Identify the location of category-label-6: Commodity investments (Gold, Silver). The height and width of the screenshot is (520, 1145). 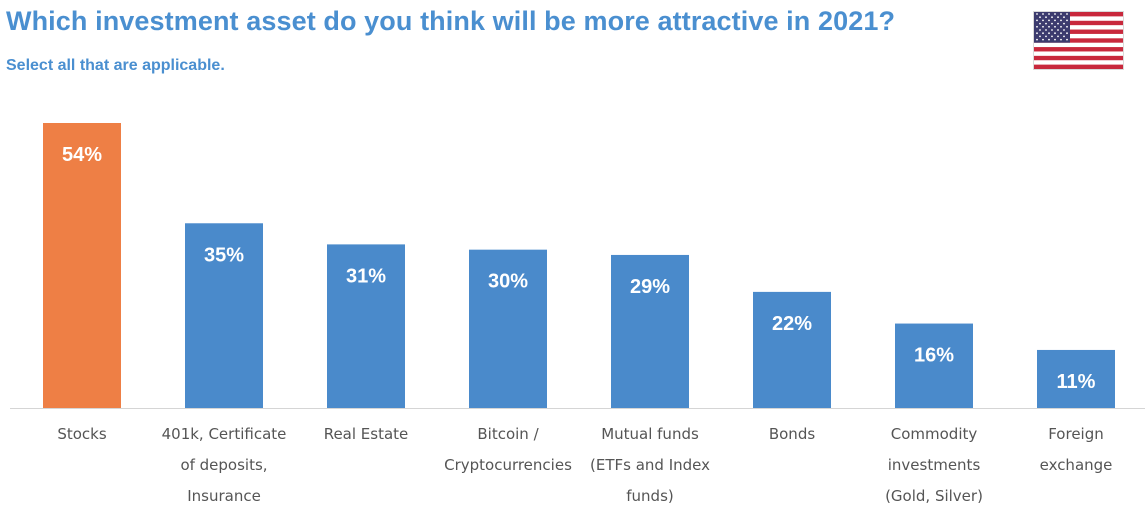
(934, 465).